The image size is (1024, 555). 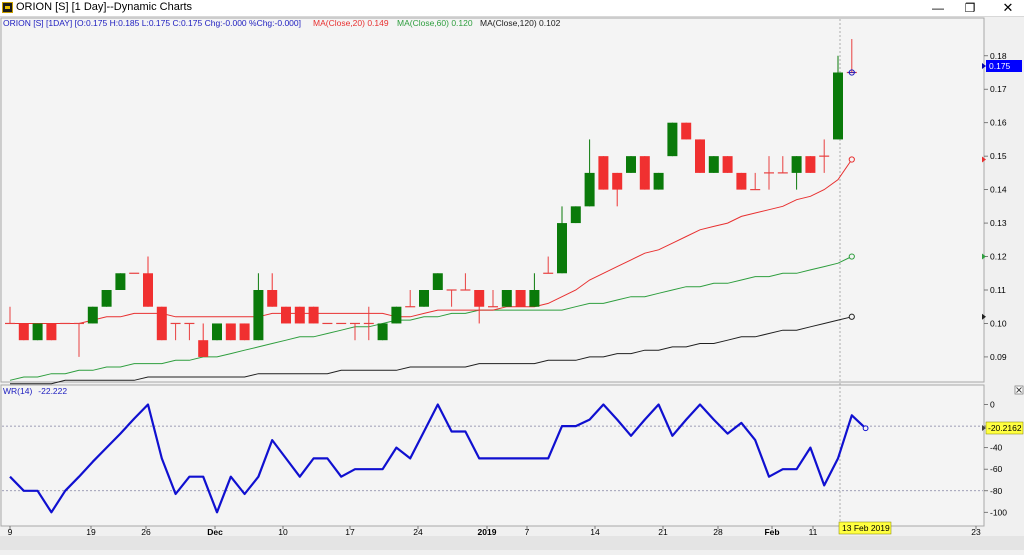 What do you see at coordinates (771, 532) in the screenshot?
I see `x-axis-label: Feb` at bounding box center [771, 532].